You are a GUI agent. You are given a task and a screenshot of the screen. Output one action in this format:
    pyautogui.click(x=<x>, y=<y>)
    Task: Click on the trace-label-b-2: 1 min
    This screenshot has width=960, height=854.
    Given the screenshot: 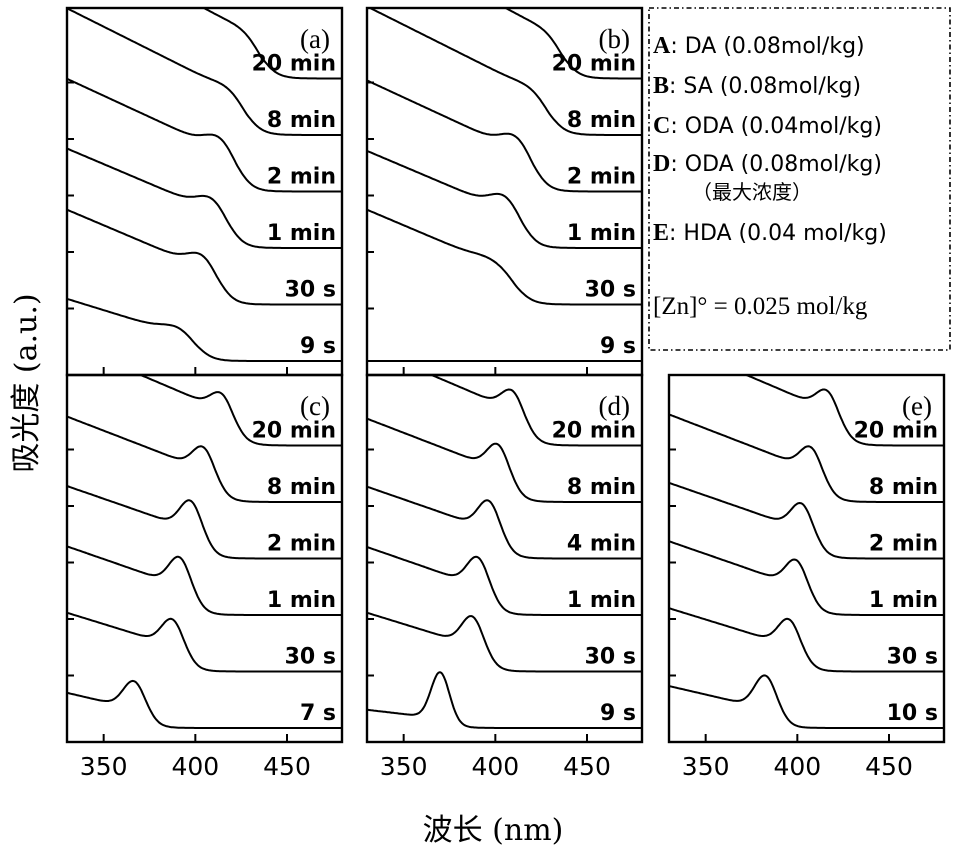 What is the action you would take?
    pyautogui.click(x=601, y=233)
    